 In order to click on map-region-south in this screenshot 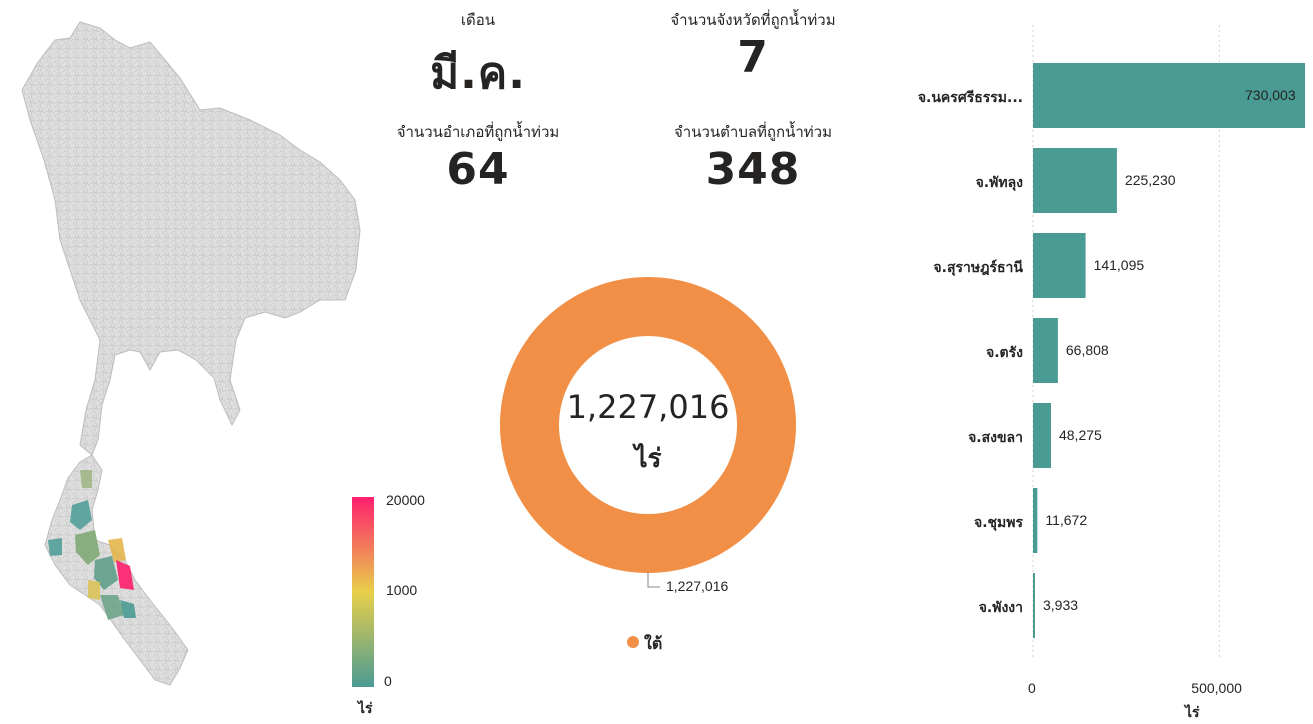, I will do `click(116, 570)`.